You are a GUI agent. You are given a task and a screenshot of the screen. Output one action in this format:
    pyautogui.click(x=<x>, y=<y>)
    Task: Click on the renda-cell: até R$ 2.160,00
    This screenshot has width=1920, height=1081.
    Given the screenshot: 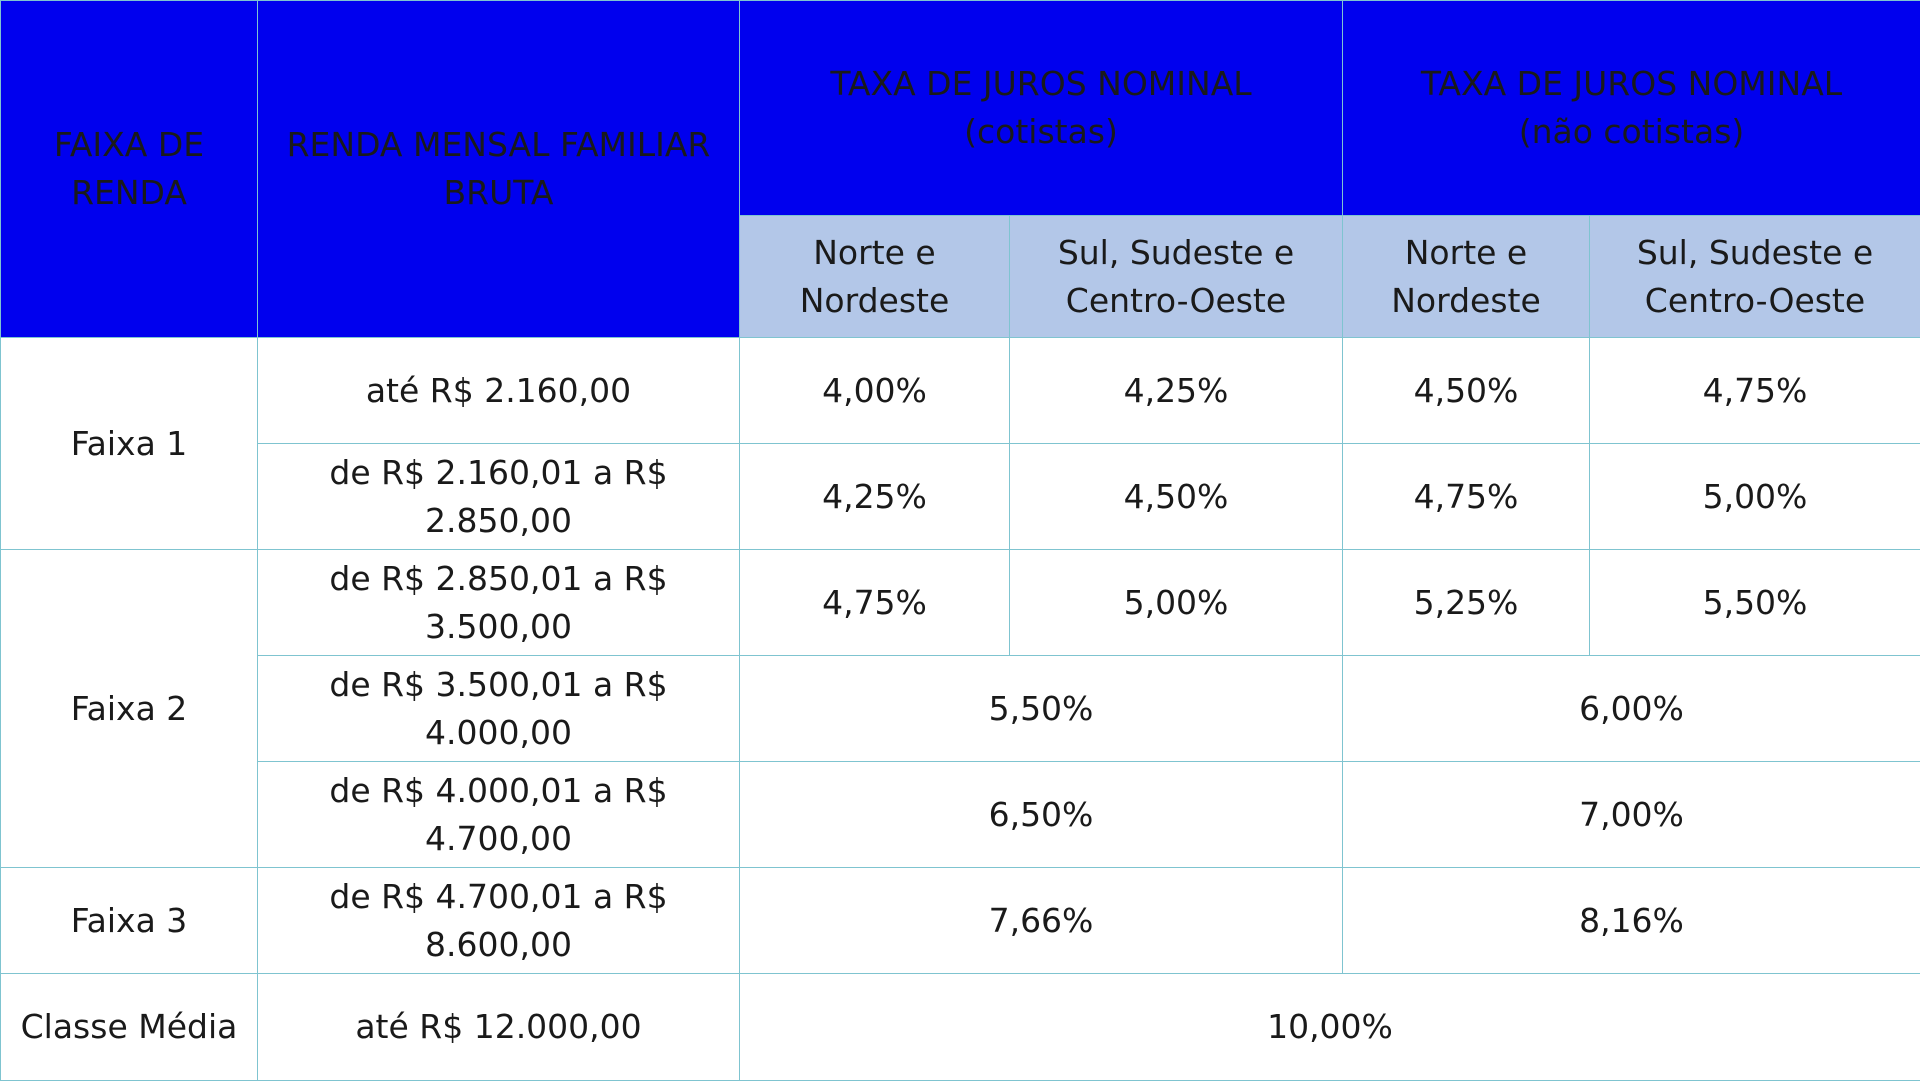 What is the action you would take?
    pyautogui.click(x=499, y=391)
    